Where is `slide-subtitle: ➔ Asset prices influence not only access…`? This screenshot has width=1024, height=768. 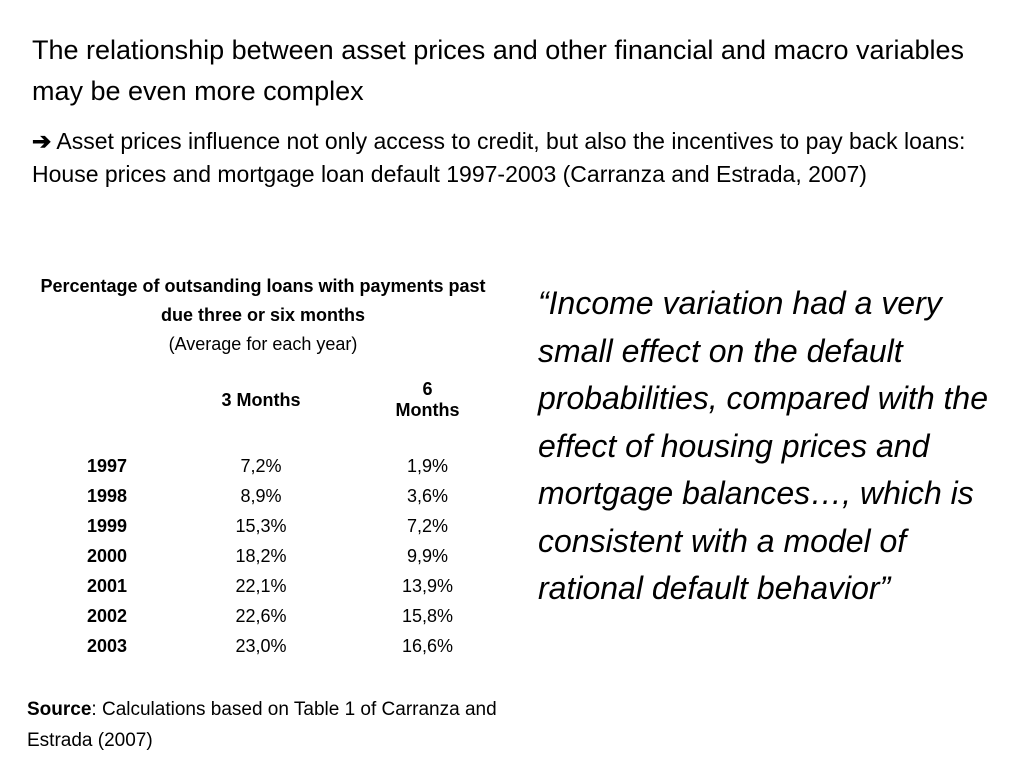 slide-subtitle: ➔ Asset prices influence not only access… is located at coordinates (524, 158).